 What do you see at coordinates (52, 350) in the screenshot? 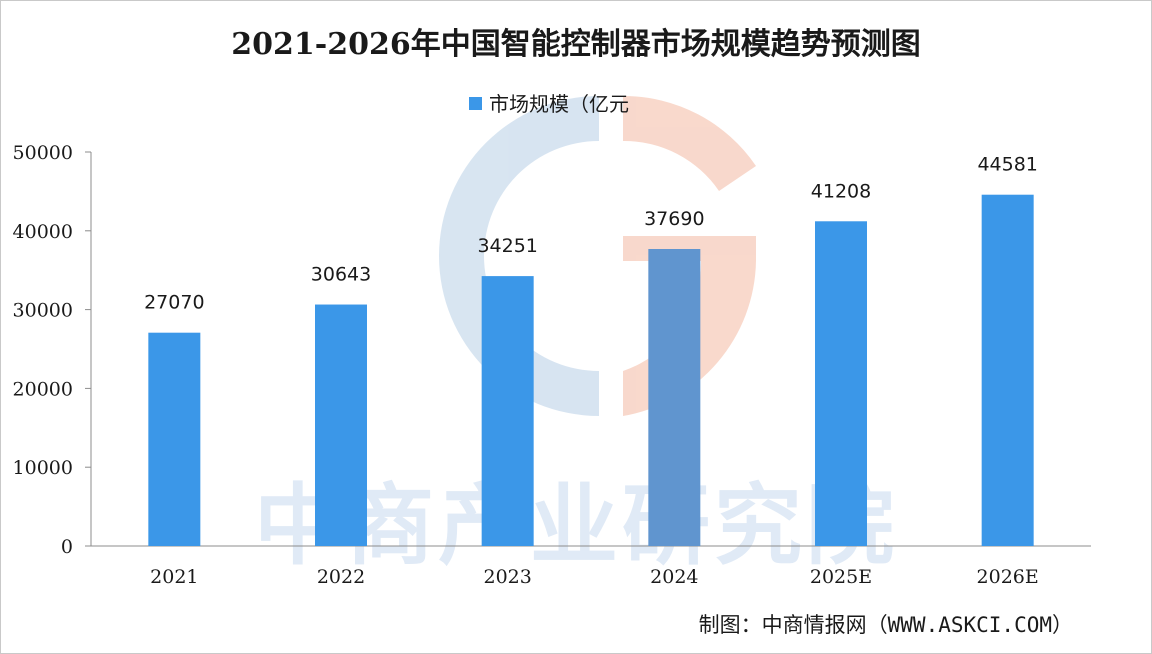
I see `y-axis: 0 10000 20000 30000 40000 50000` at bounding box center [52, 350].